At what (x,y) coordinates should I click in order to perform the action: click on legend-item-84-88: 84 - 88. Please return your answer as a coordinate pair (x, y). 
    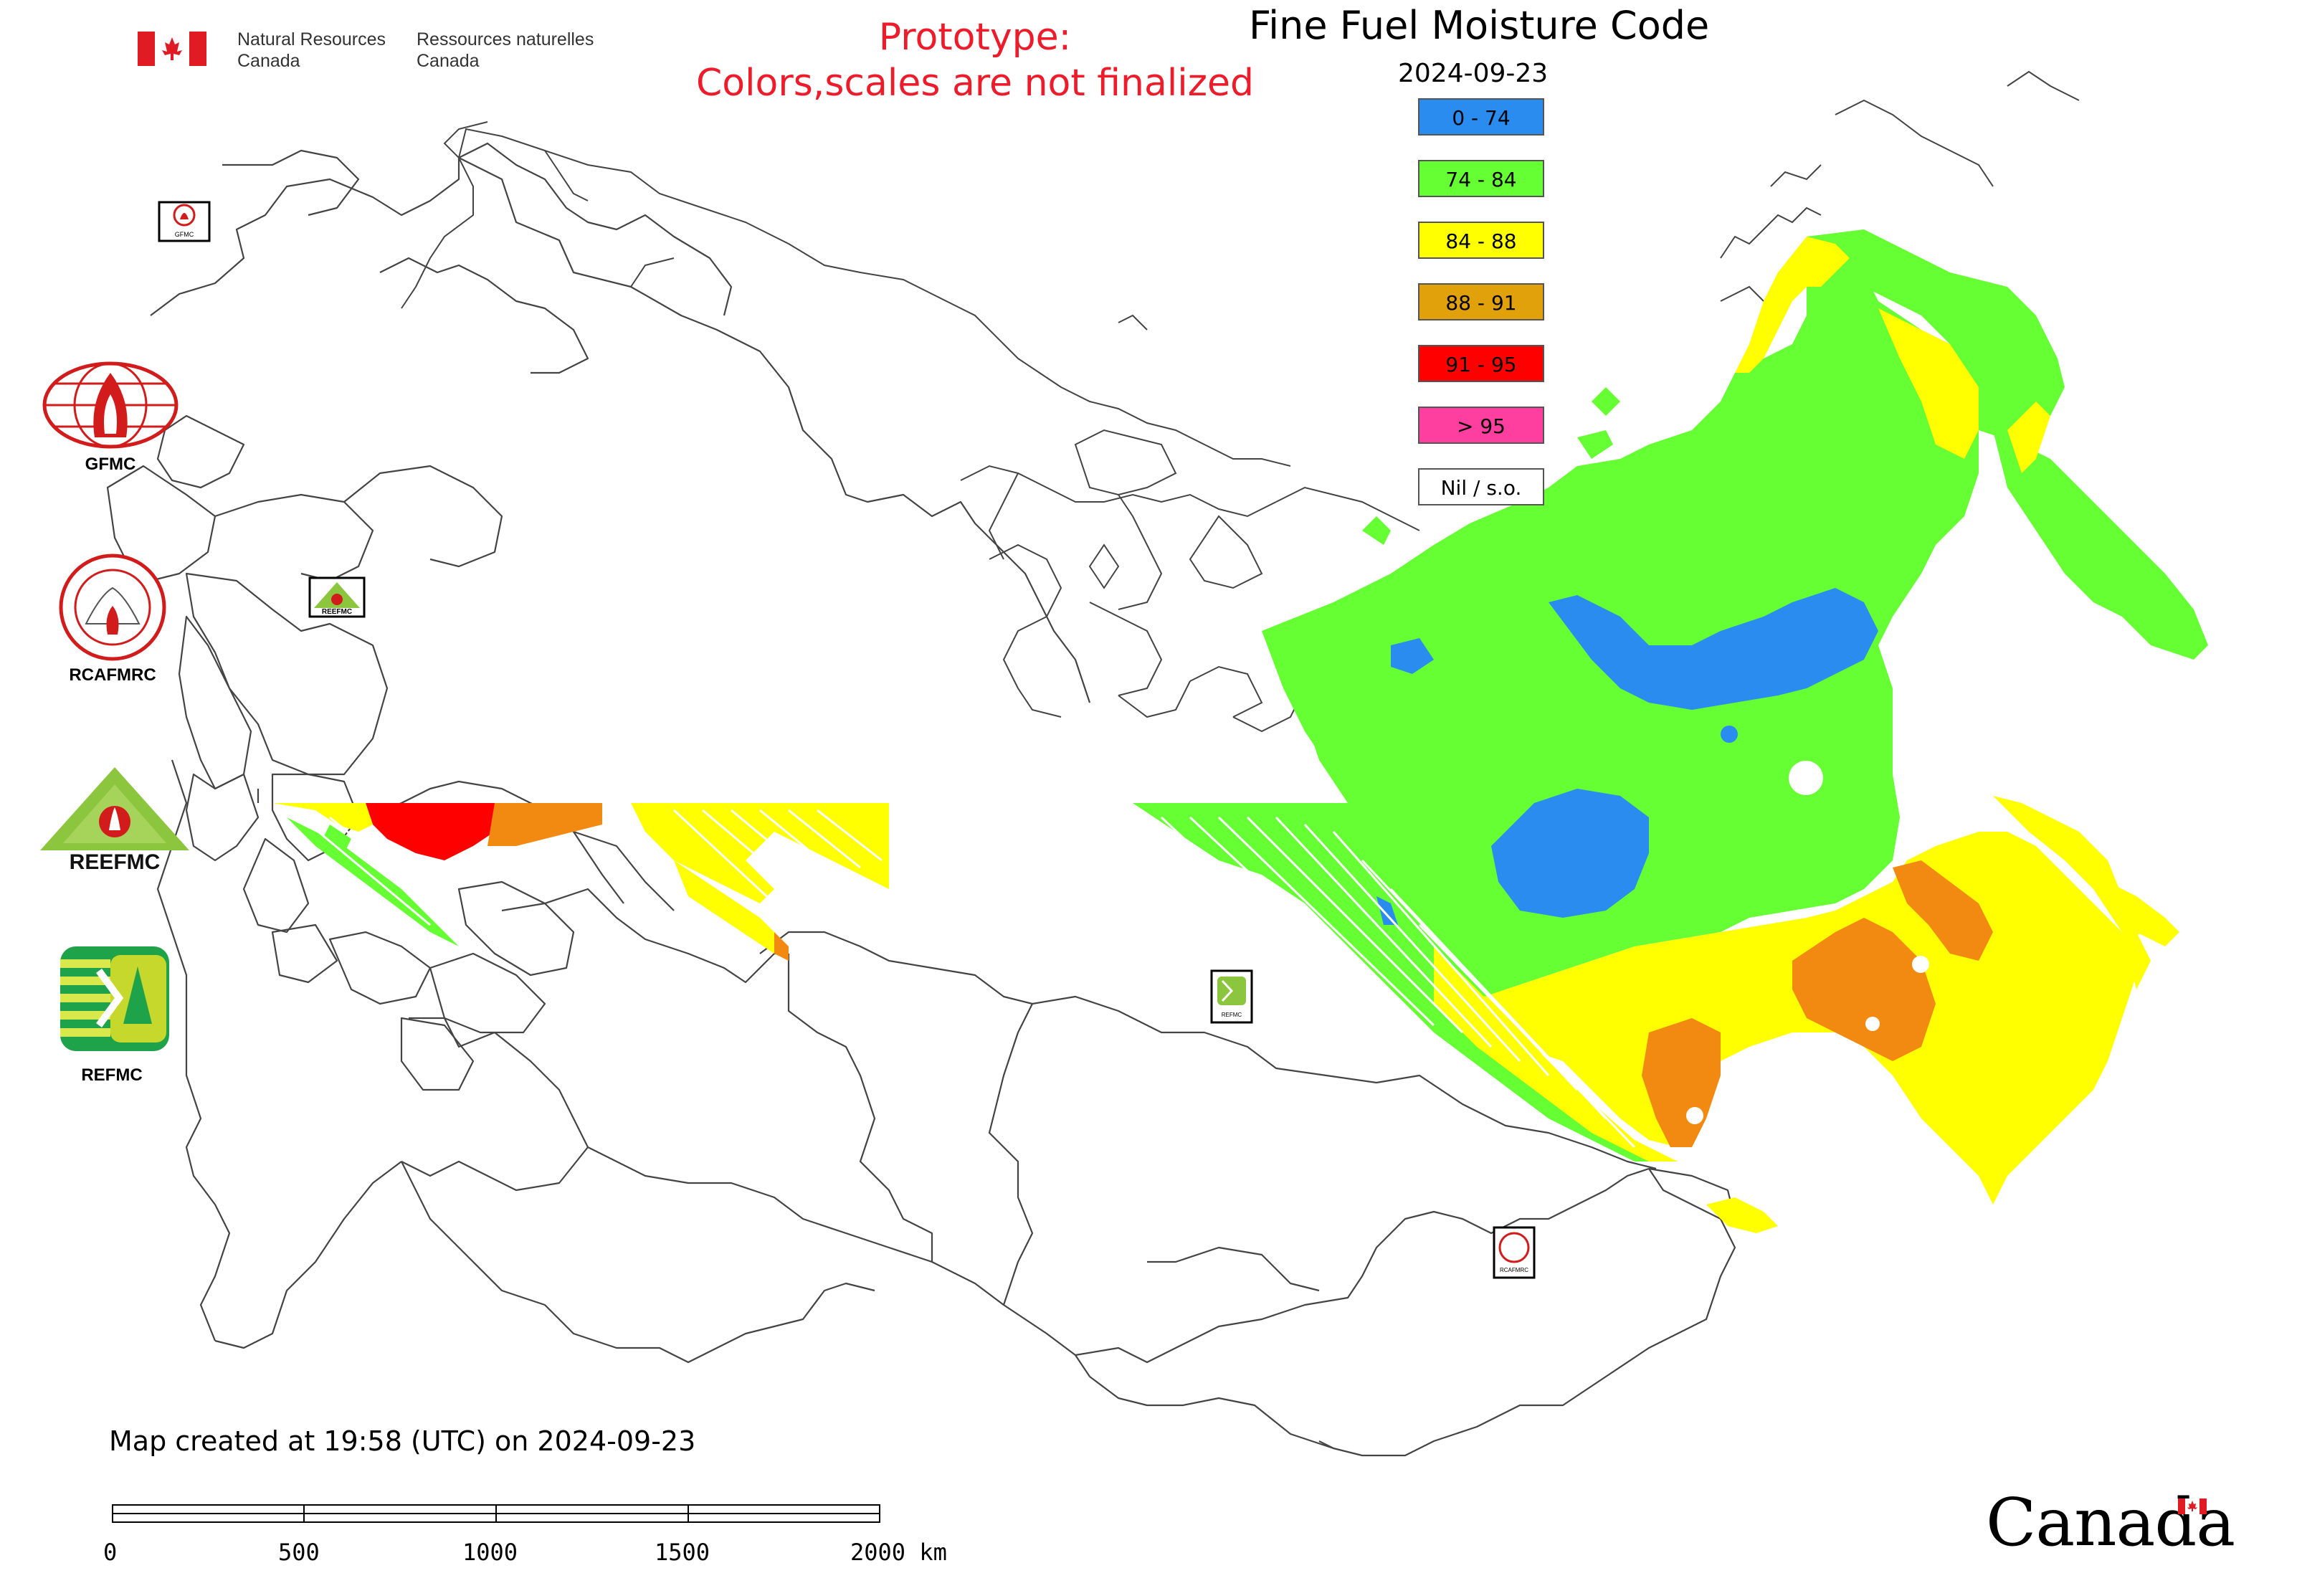
    Looking at the image, I should click on (1481, 240).